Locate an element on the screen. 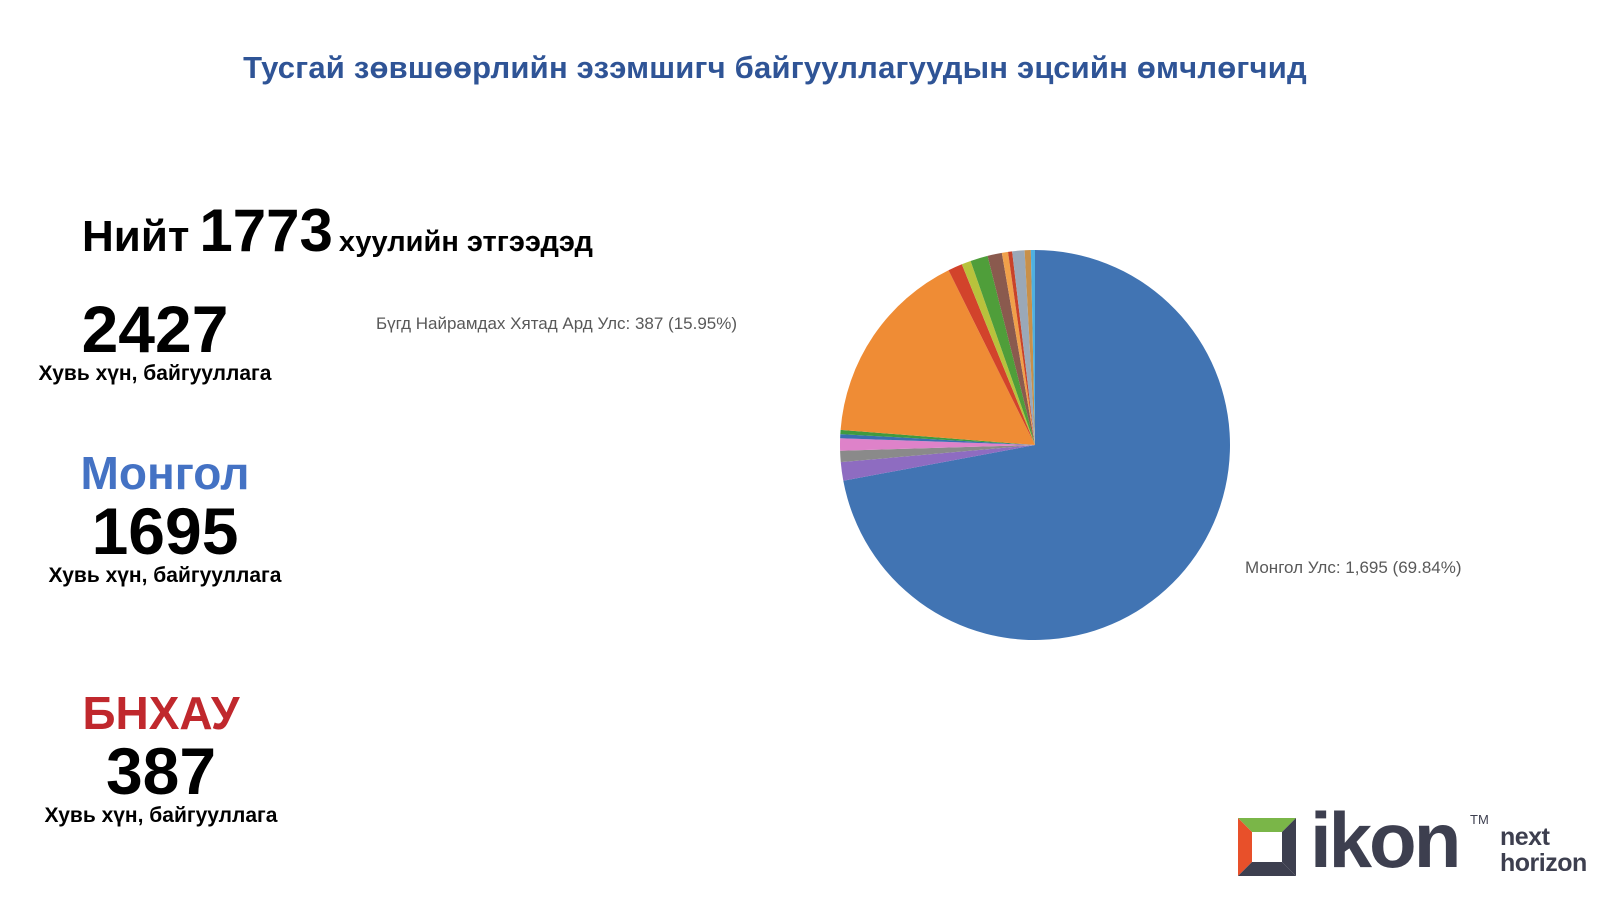  ikon-logo-mark-icon is located at coordinates (1267, 847).